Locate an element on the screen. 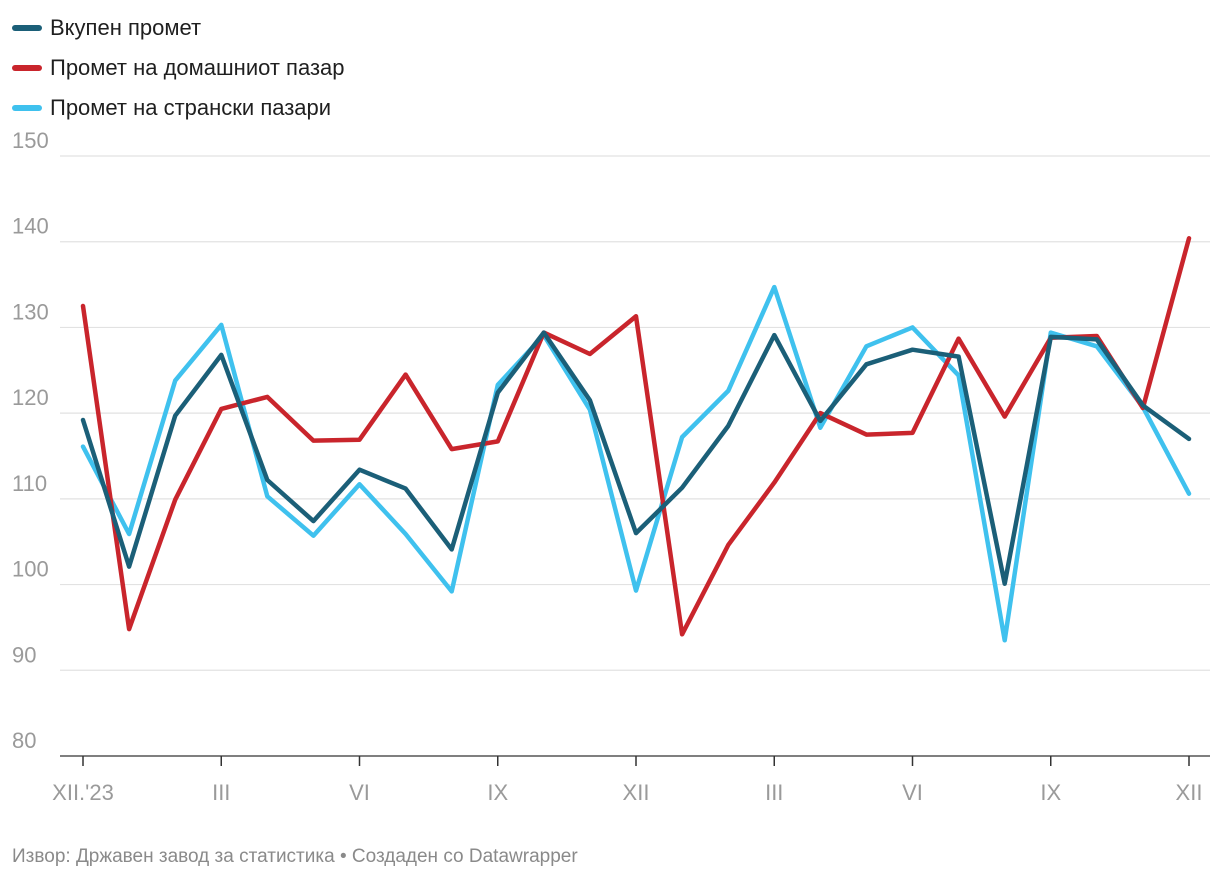 The image size is (1220, 884). y-tick-label-150: 150 is located at coordinates (30, 140).